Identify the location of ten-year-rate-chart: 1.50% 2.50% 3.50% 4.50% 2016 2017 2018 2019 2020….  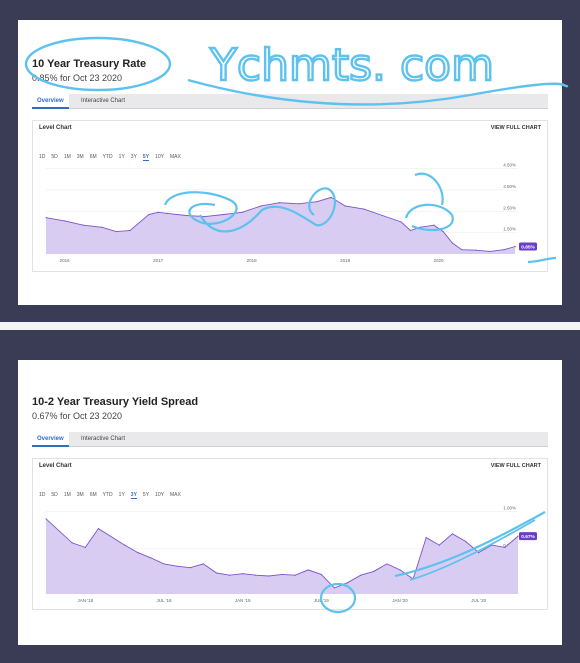
(291, 213).